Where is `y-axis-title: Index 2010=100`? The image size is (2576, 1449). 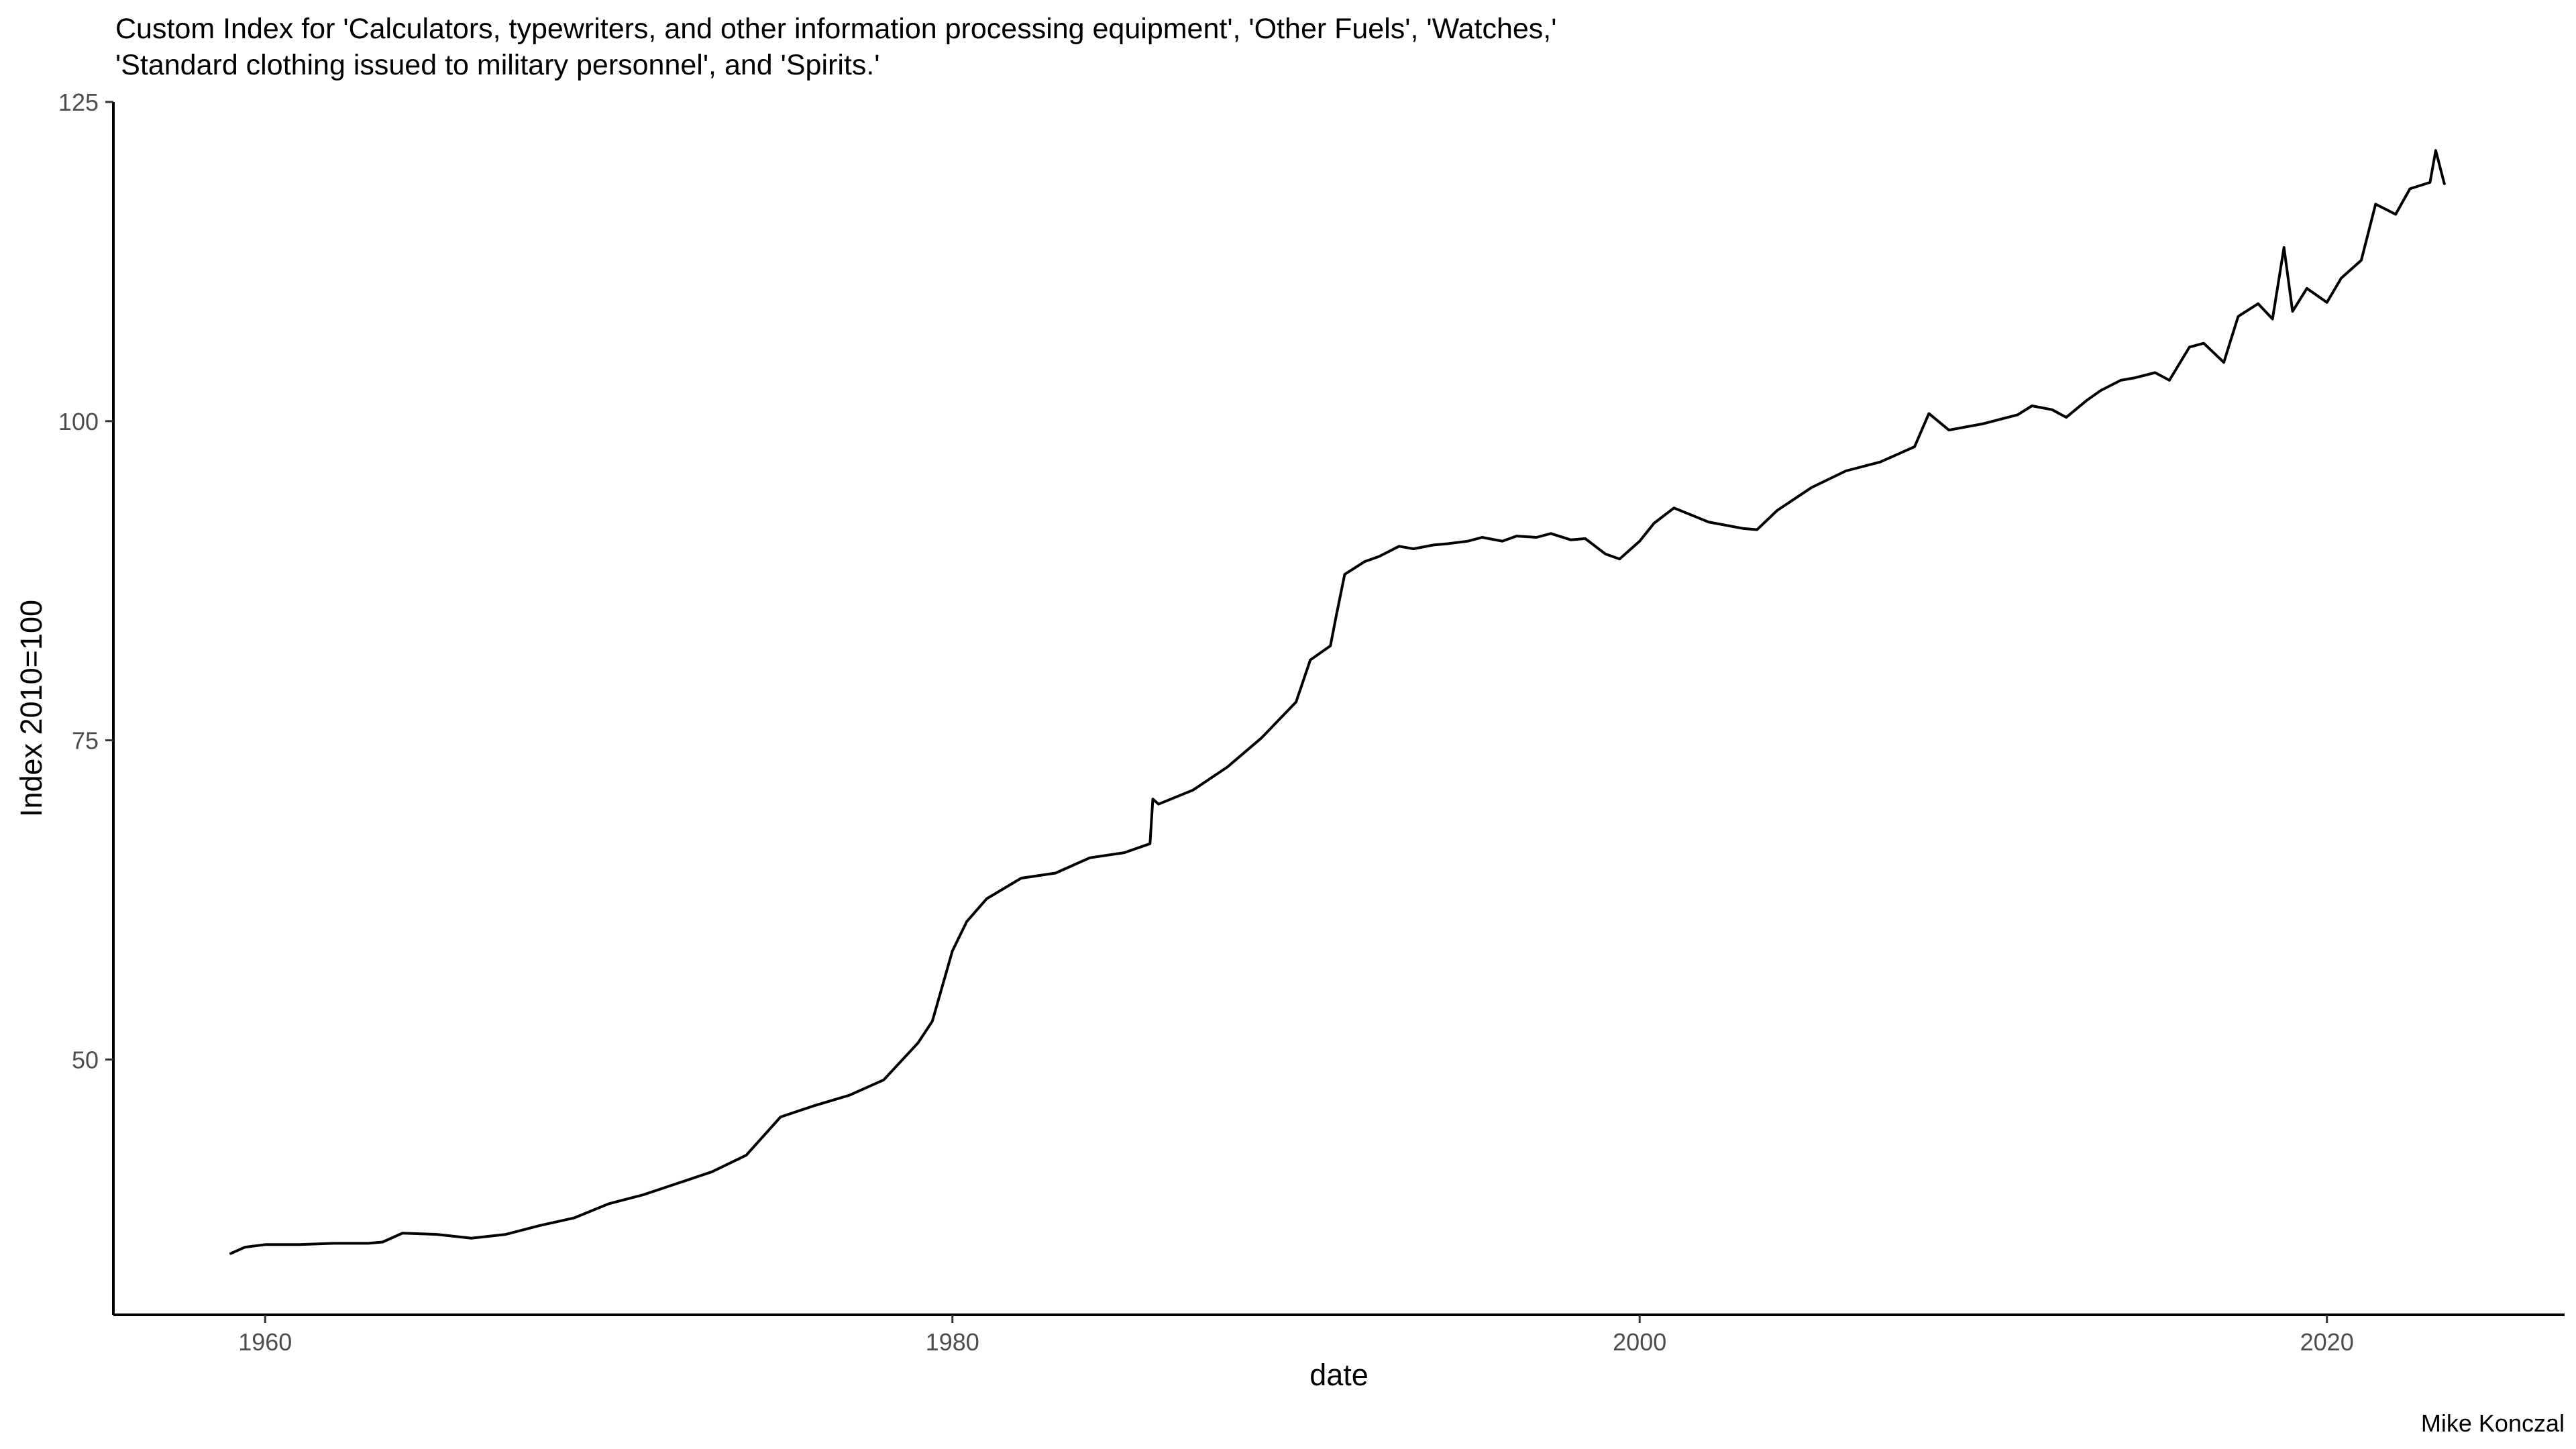
y-axis-title: Index 2010=100 is located at coordinates (31, 708).